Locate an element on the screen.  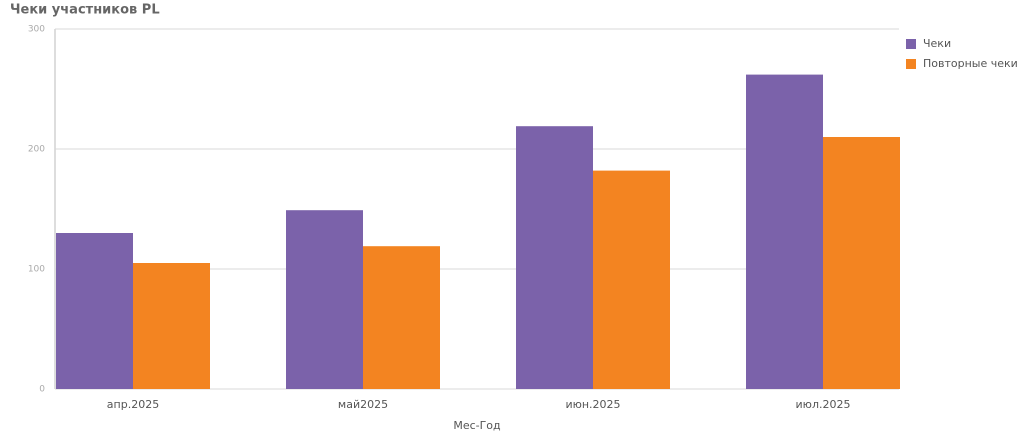
x-tick-label: апр.2025 is located at coordinates (133, 404).